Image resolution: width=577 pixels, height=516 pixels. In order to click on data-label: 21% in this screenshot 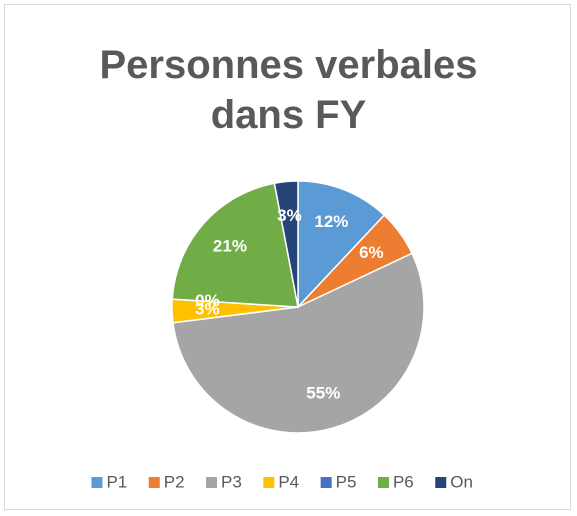, I will do `click(230, 245)`.